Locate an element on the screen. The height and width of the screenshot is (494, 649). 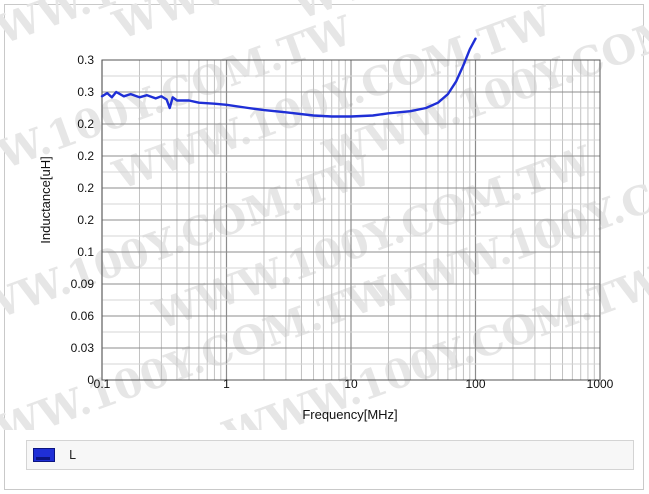
x-tick-label: 10 is located at coordinates (351, 384).